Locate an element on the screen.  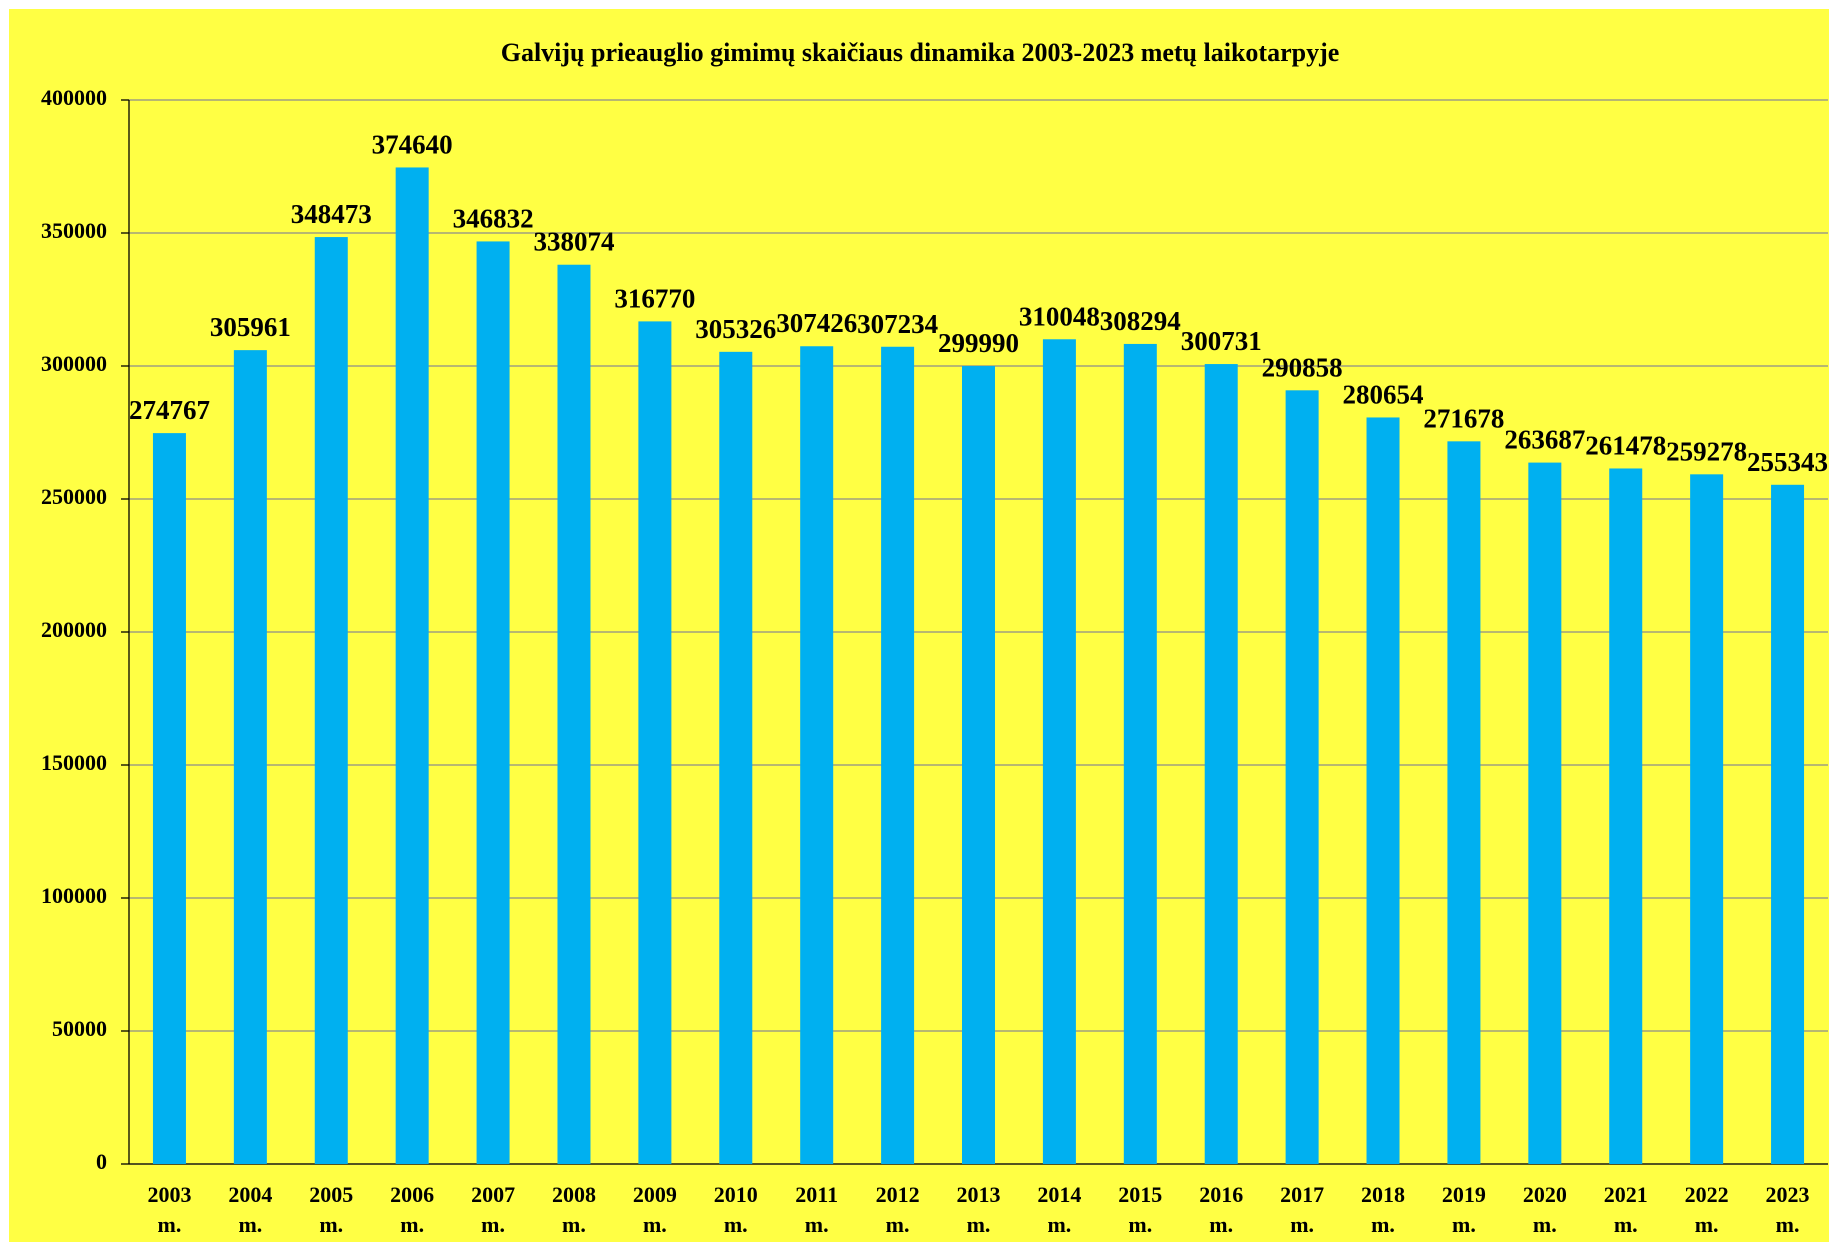
value-label: 374640 is located at coordinates (412, 144).